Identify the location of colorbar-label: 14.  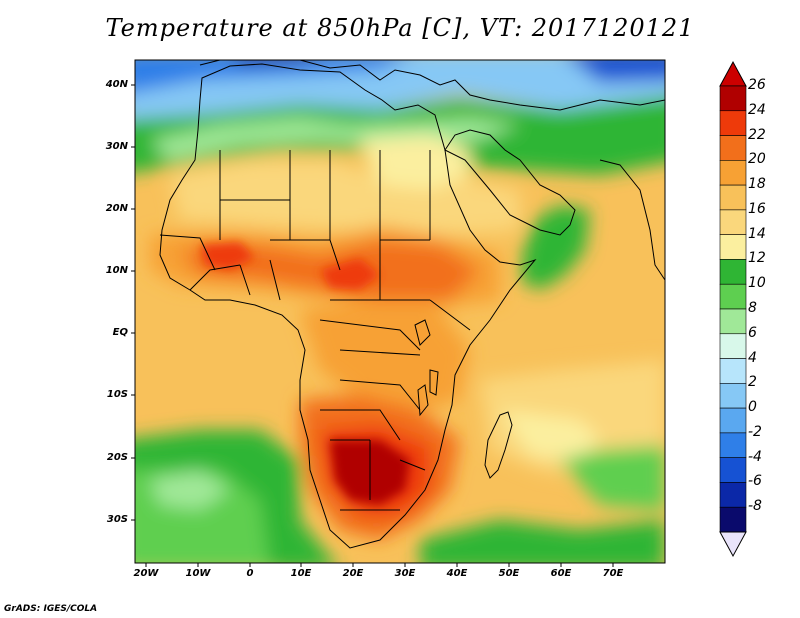
(757, 233).